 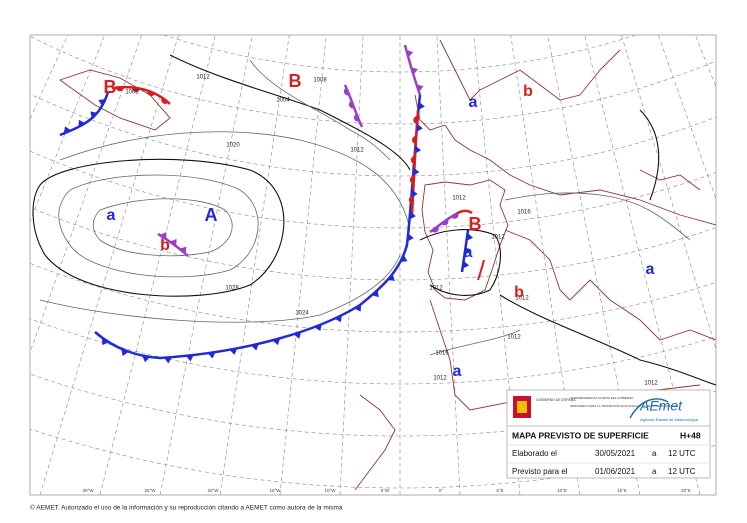 I want to click on pressure-center: A, so click(x=211, y=215).